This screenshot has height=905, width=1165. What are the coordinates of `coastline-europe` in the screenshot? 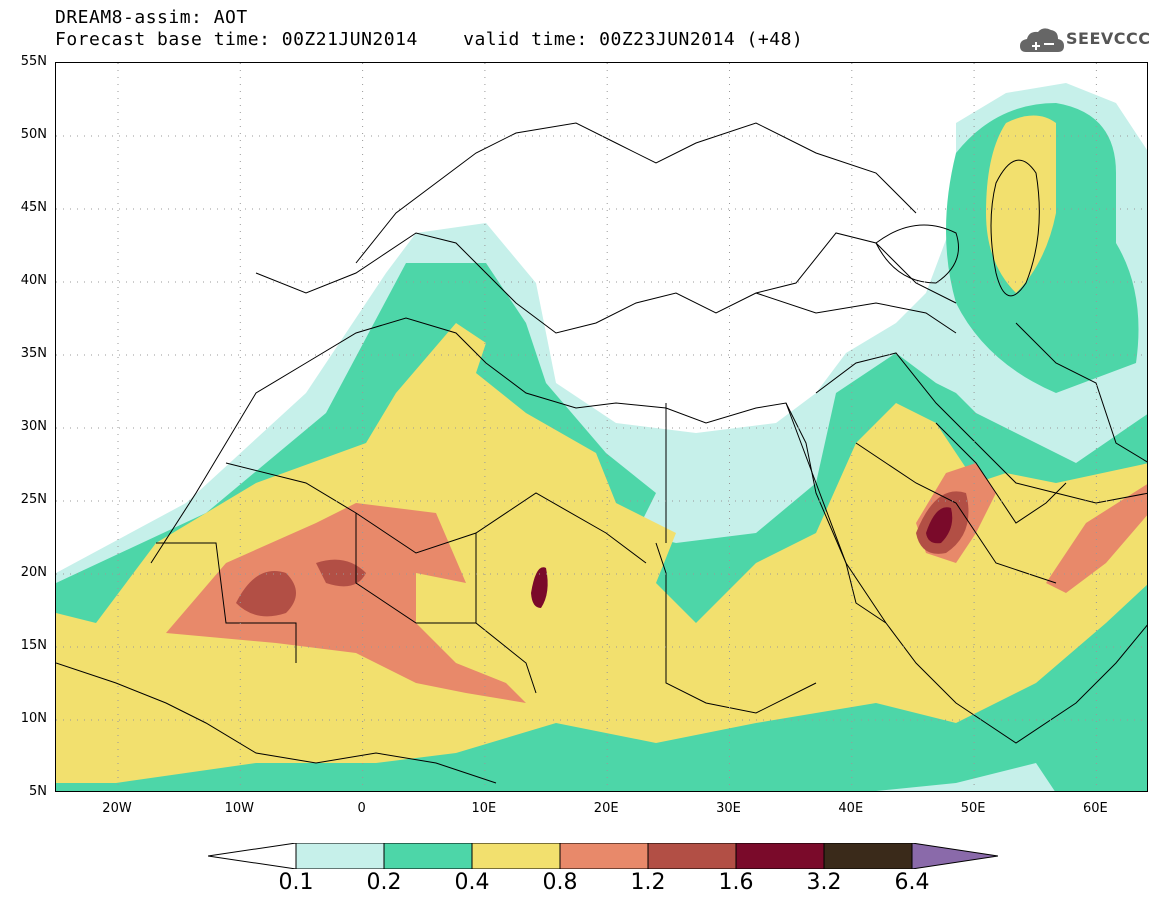 It's located at (606, 283).